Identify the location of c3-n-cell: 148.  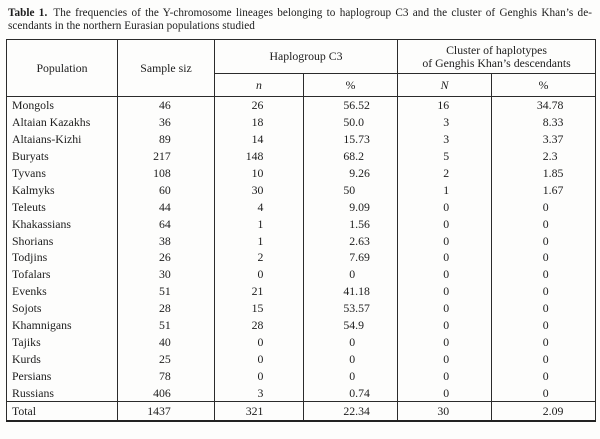
(259, 156).